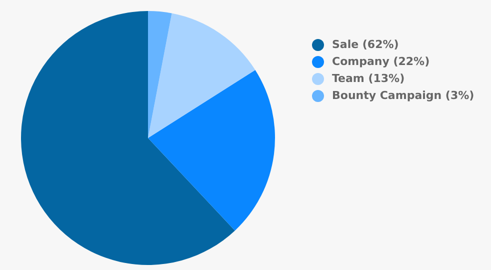 The height and width of the screenshot is (270, 491). What do you see at coordinates (403, 95) in the screenshot?
I see `legend-label: Bounty Campaign (3%)` at bounding box center [403, 95].